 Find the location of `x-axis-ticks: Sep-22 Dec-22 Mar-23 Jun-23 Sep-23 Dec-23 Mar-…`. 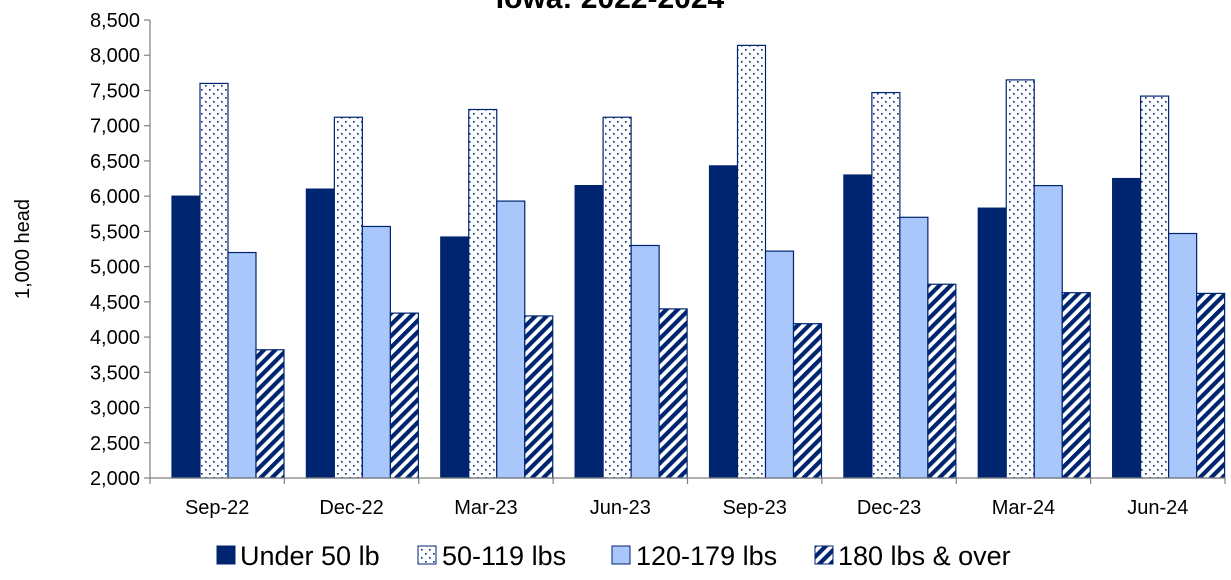

x-axis-ticks: Sep-22 Dec-22 Mar-23 Jun-23 Sep-23 Dec-23 Mar-… is located at coordinates (687, 498).